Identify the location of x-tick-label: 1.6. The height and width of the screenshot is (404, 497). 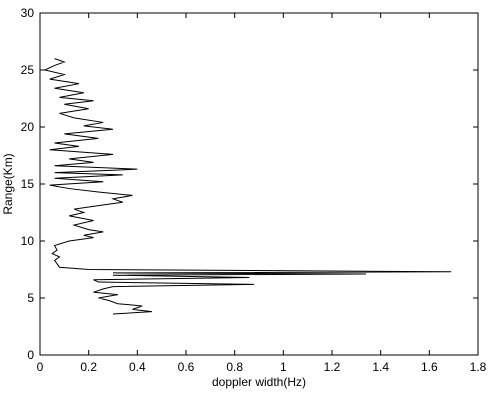
(429, 367).